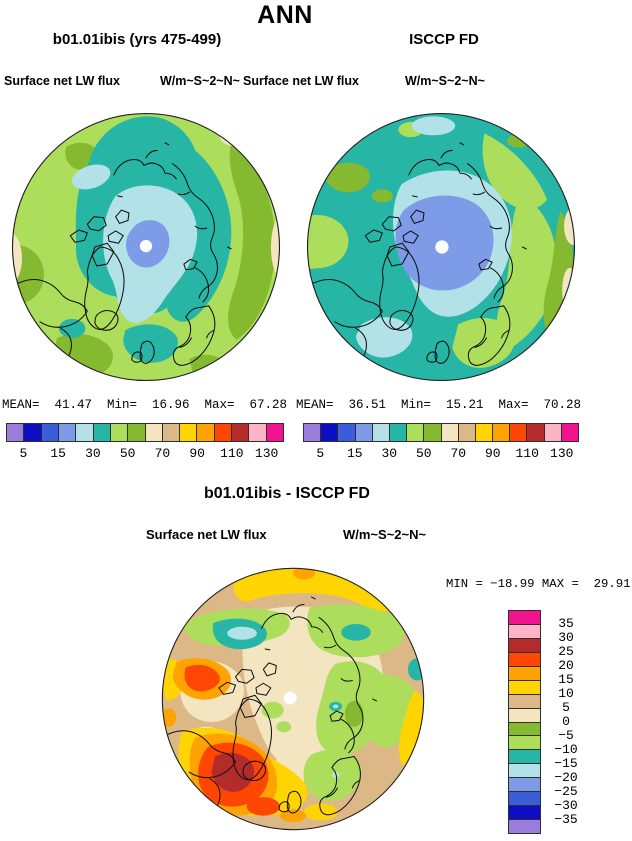 This screenshot has height=841, width=632. I want to click on diff-variable-label: Surface net LW flux, so click(206, 534).